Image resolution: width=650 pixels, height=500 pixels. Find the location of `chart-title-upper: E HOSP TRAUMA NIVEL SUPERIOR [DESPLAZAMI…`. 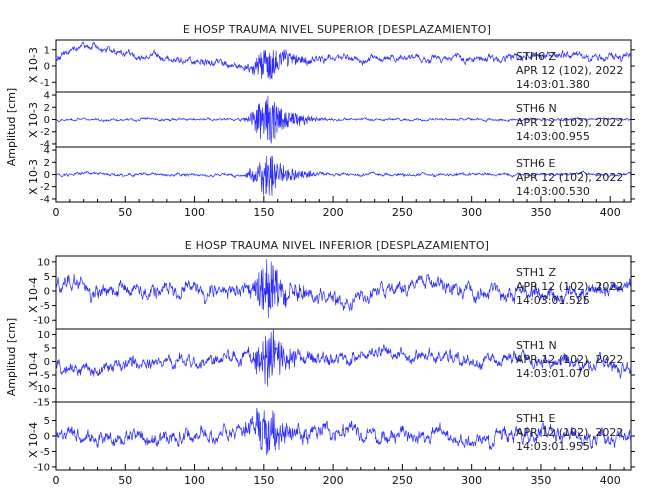

chart-title-upper: E HOSP TRAUMA NIVEL SUPERIOR [DESPLAZAMI… is located at coordinates (337, 29).